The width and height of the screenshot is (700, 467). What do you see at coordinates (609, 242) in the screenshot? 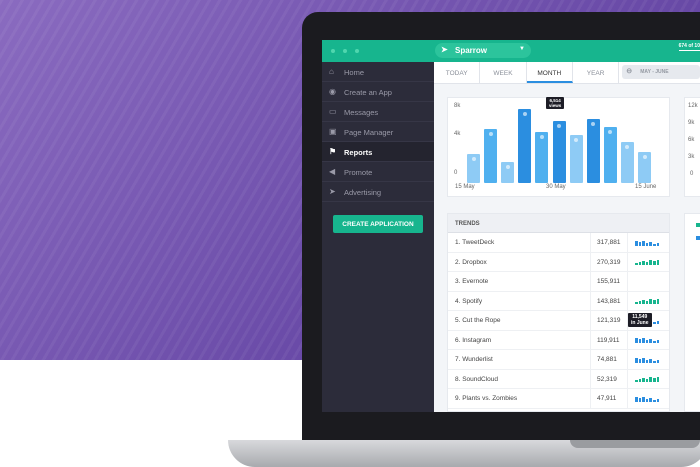
I see `app-value: 317,881` at bounding box center [609, 242].